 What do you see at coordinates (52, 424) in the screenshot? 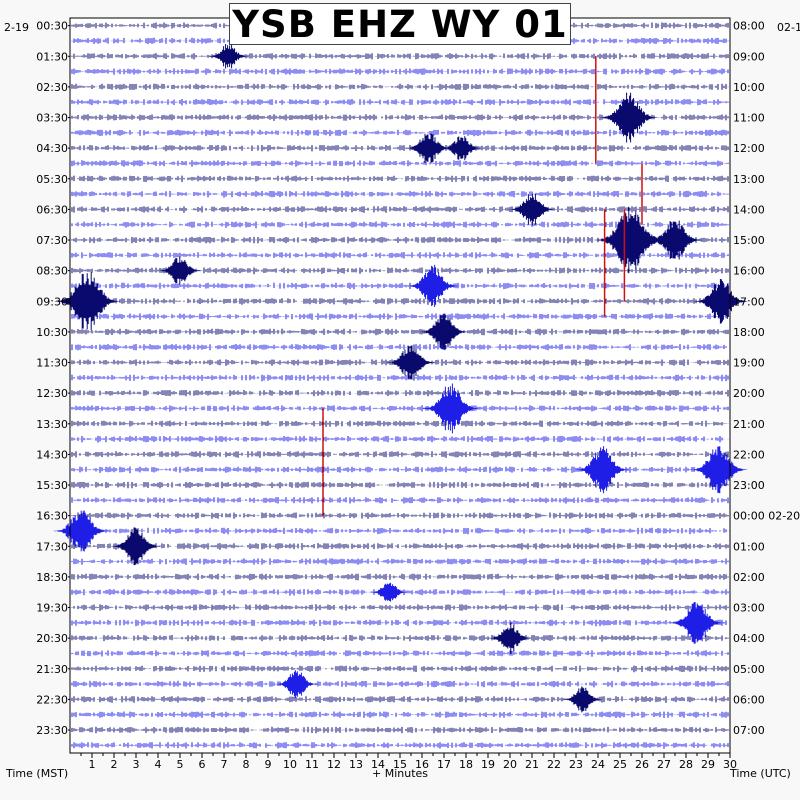
I see `left-time-label: 13:30` at bounding box center [52, 424].